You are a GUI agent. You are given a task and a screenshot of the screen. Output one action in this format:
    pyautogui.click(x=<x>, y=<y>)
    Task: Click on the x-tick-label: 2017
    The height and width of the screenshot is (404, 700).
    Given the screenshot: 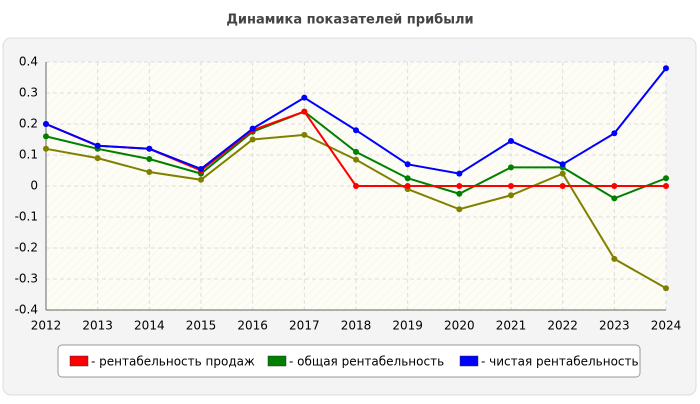 What is the action you would take?
    pyautogui.click(x=304, y=326)
    